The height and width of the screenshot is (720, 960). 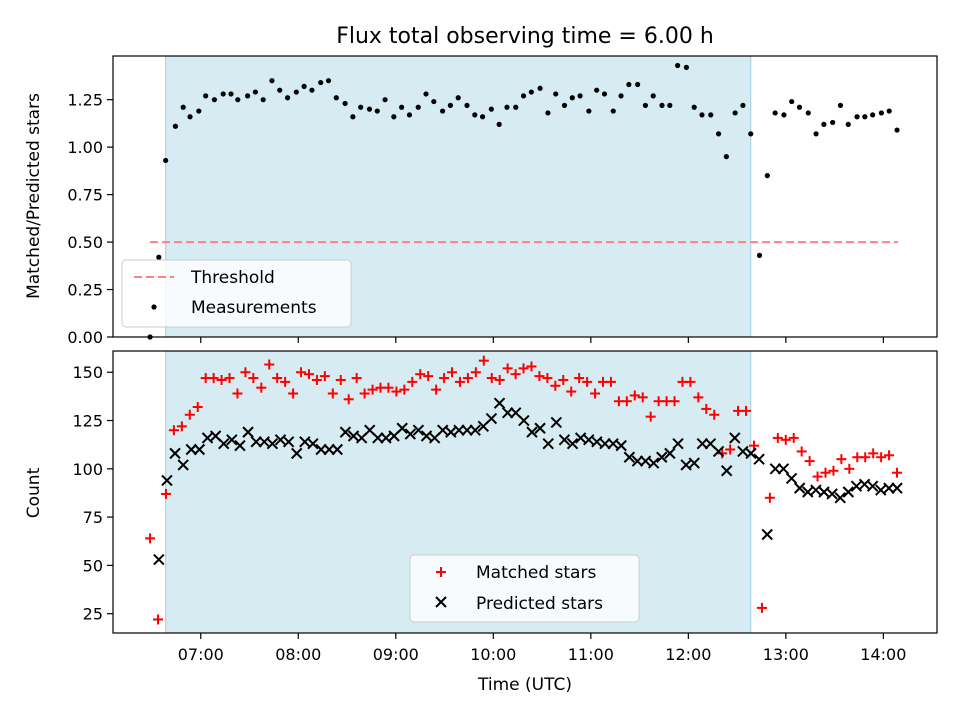 I want to click on y-tick-label: 0.50, so click(x=85, y=242).